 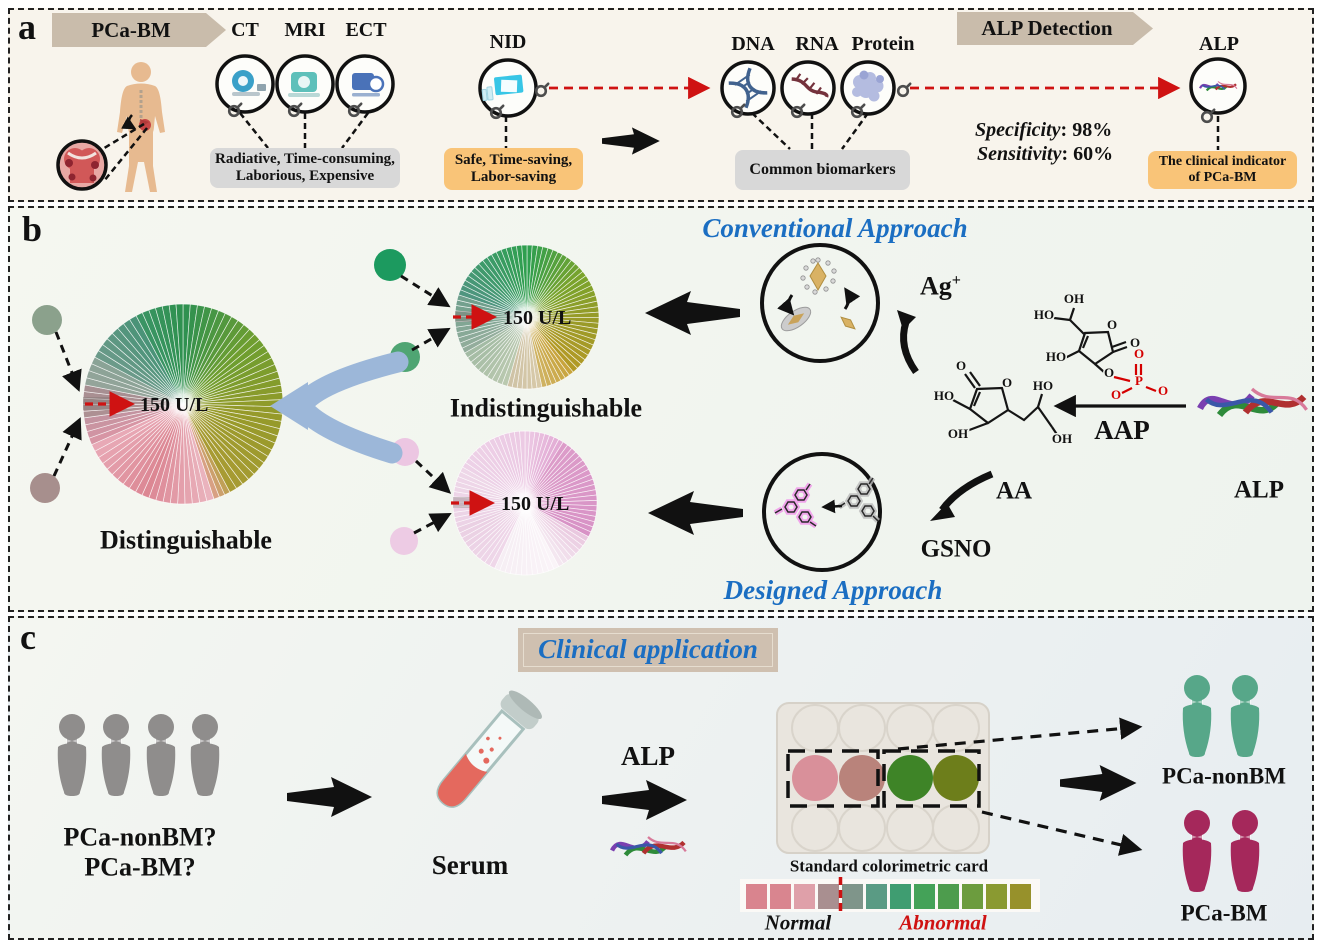 I want to click on silver-ion-label: Ag+, so click(x=940, y=286).